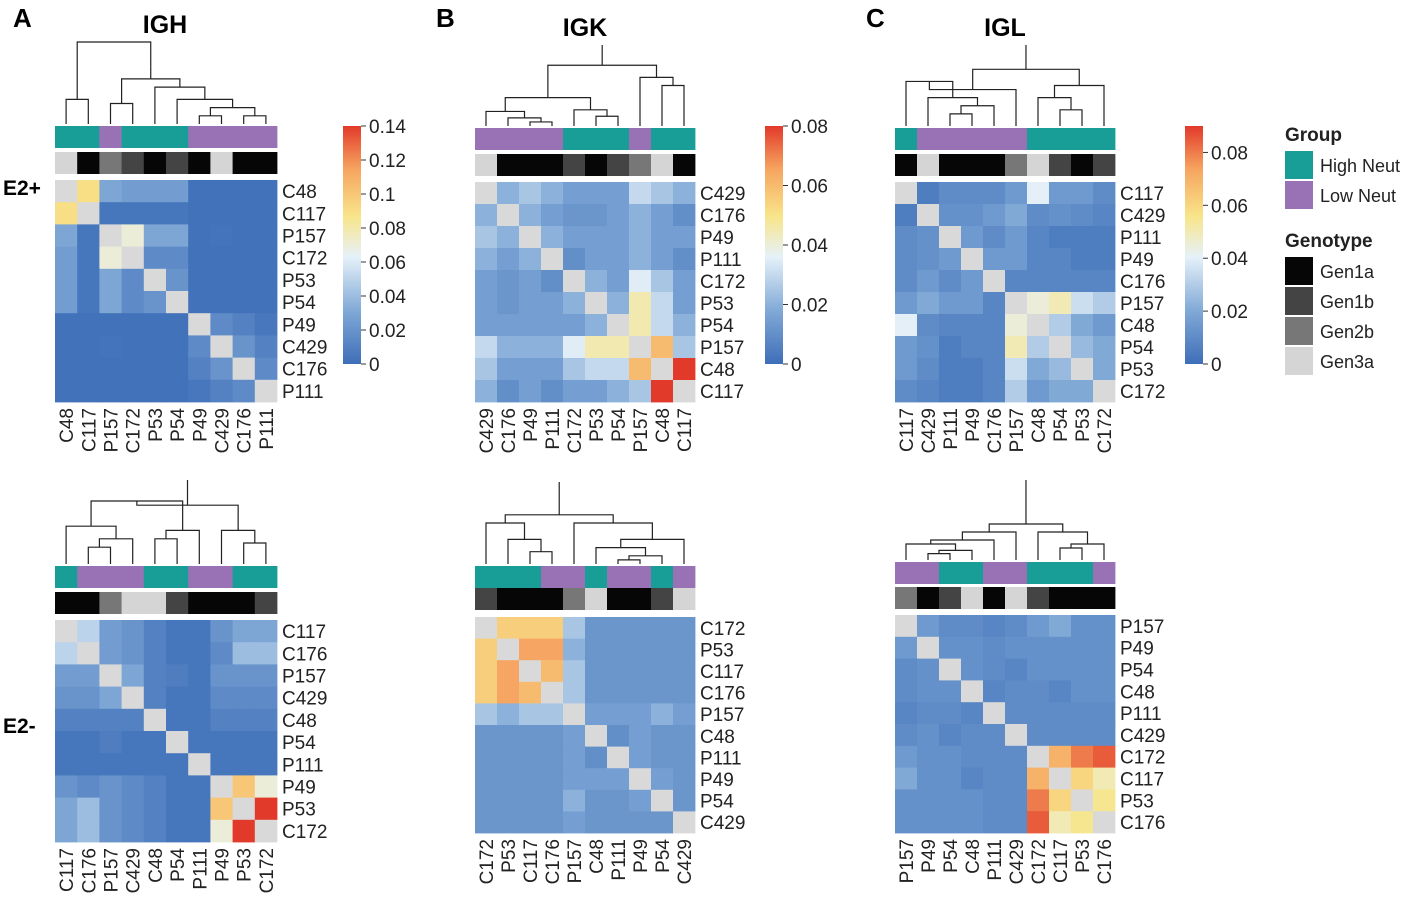  I want to click on row-tick-label: C117, so click(1142, 194).